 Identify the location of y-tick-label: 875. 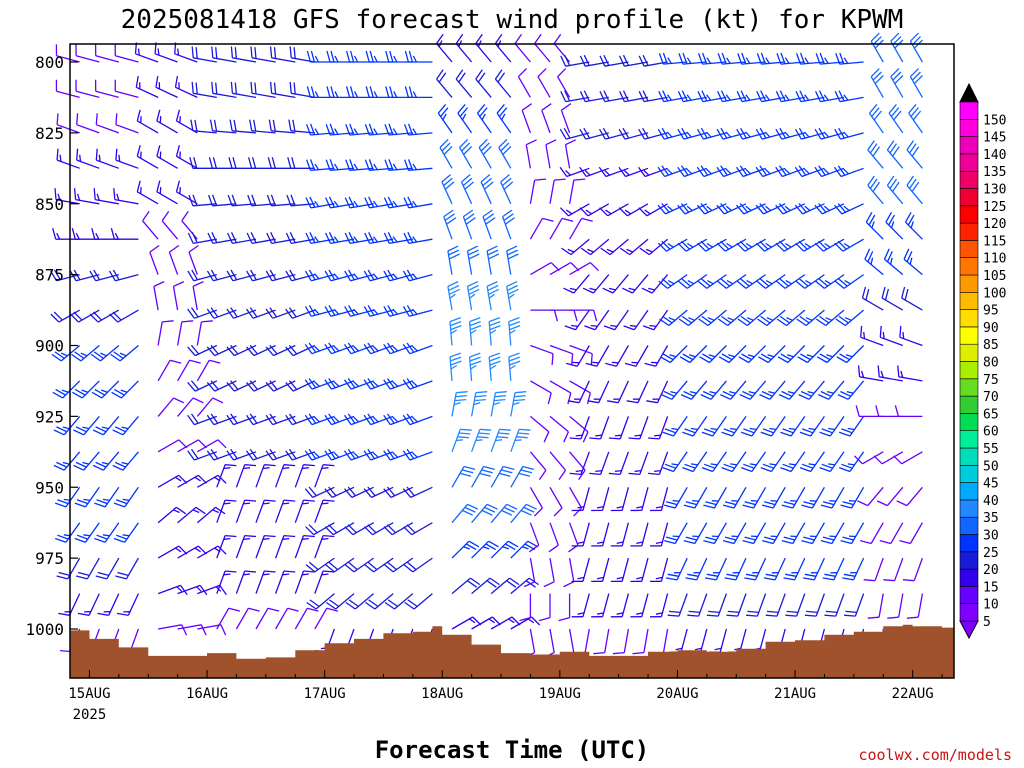
(49, 275).